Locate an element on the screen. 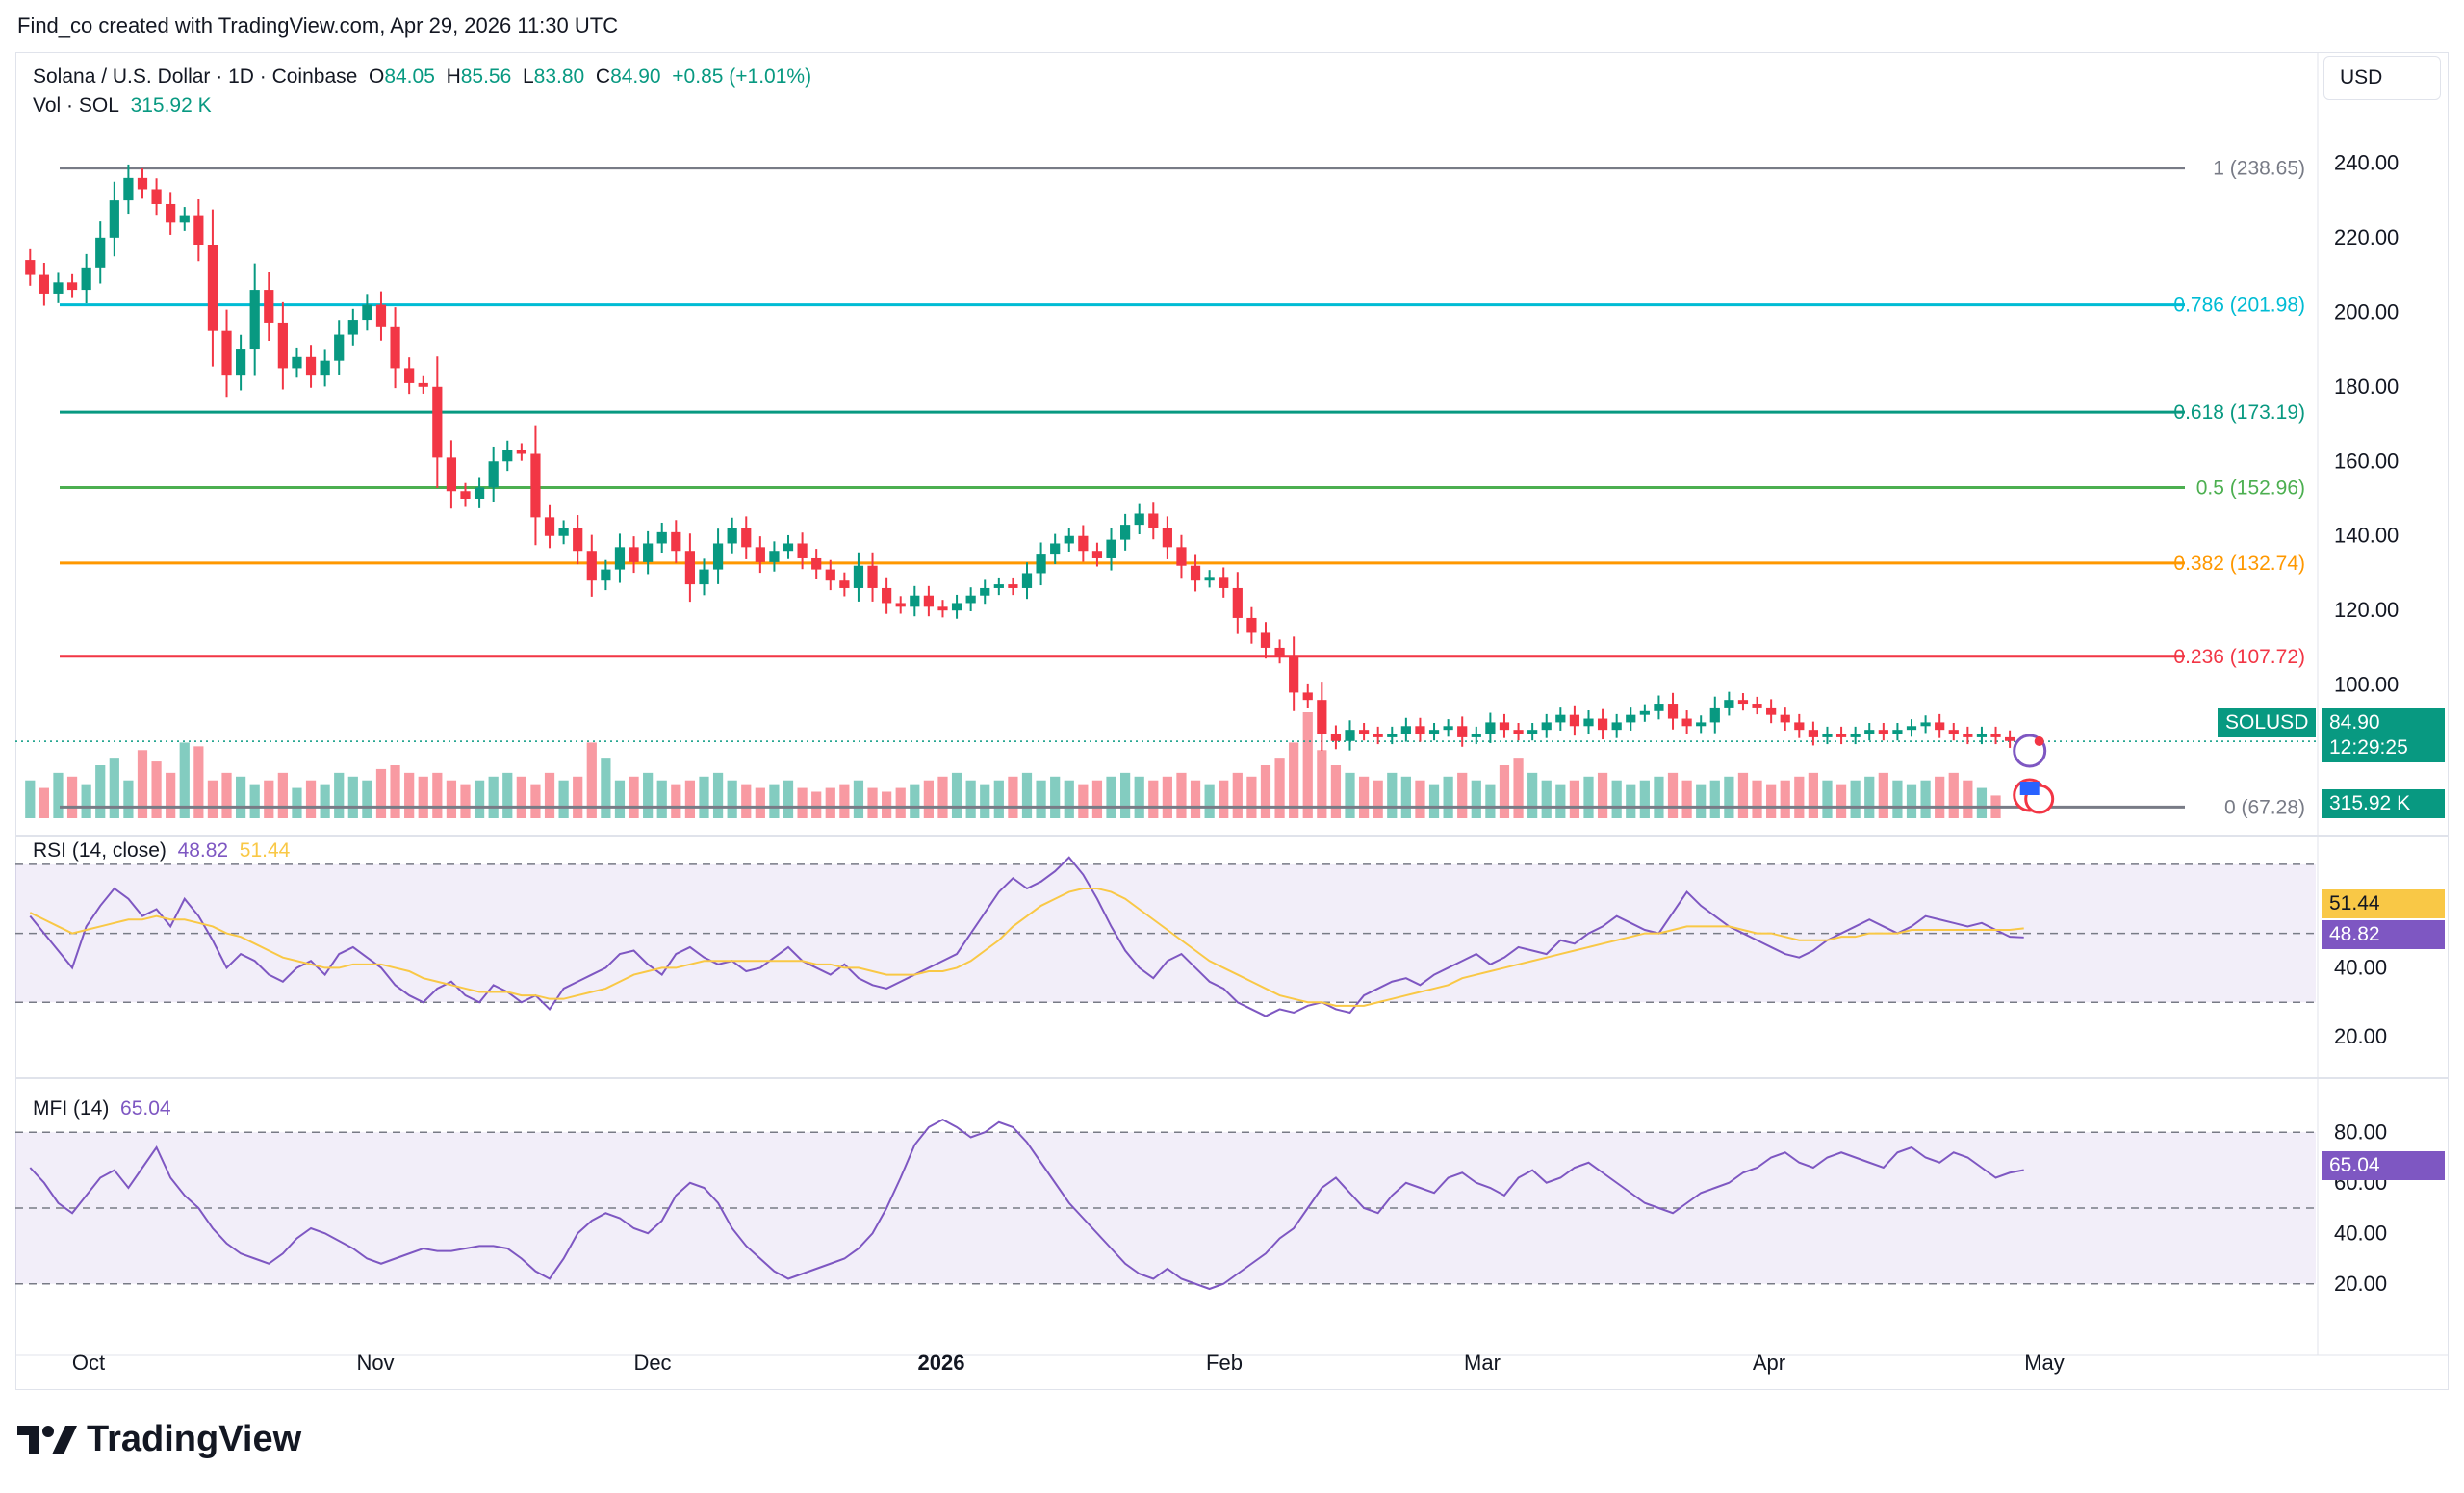  close-label: C is located at coordinates (603, 77).